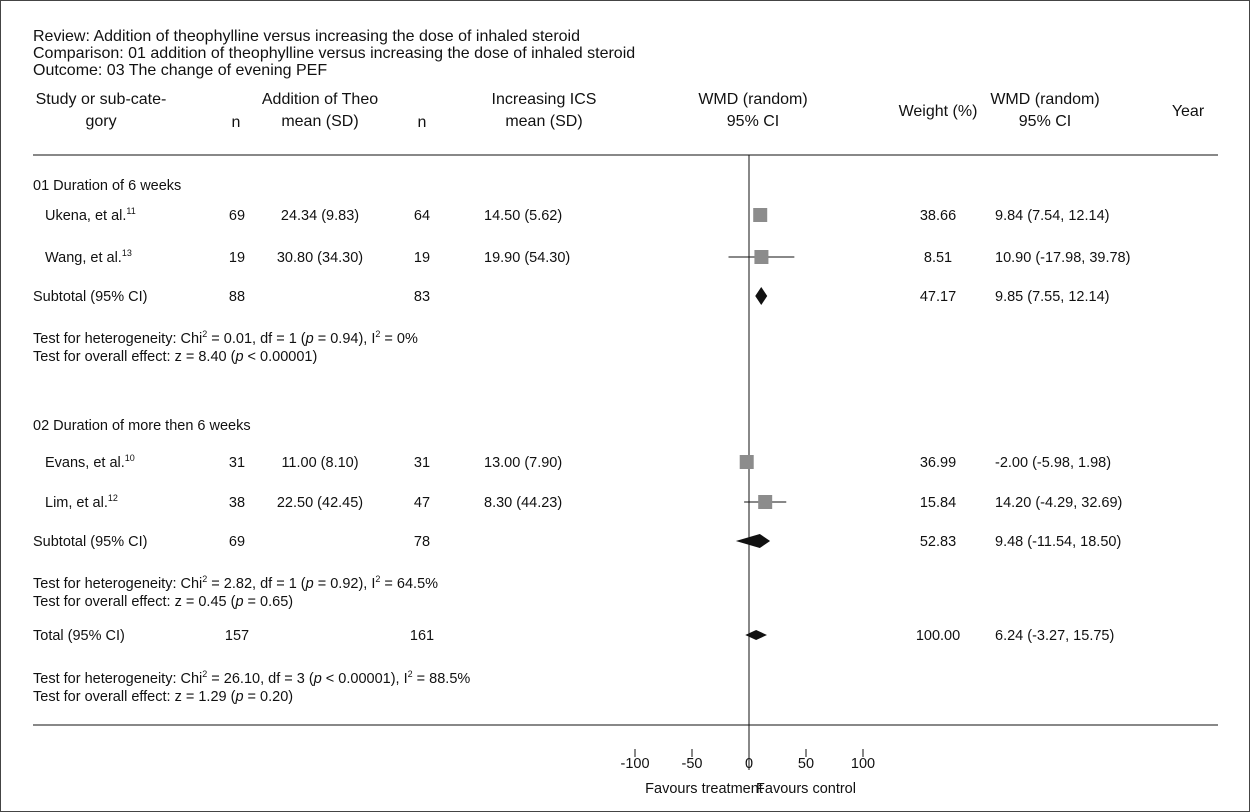  What do you see at coordinates (938, 542) in the screenshot?
I see `subtotal-weight: 52.83` at bounding box center [938, 542].